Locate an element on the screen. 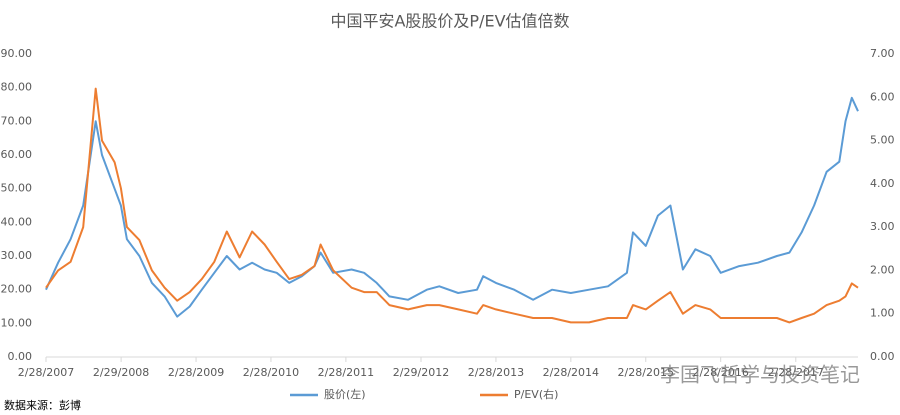 This screenshot has height=415, width=900. watermark: 李国飞哲学与投资笔记 is located at coordinates (760, 375).